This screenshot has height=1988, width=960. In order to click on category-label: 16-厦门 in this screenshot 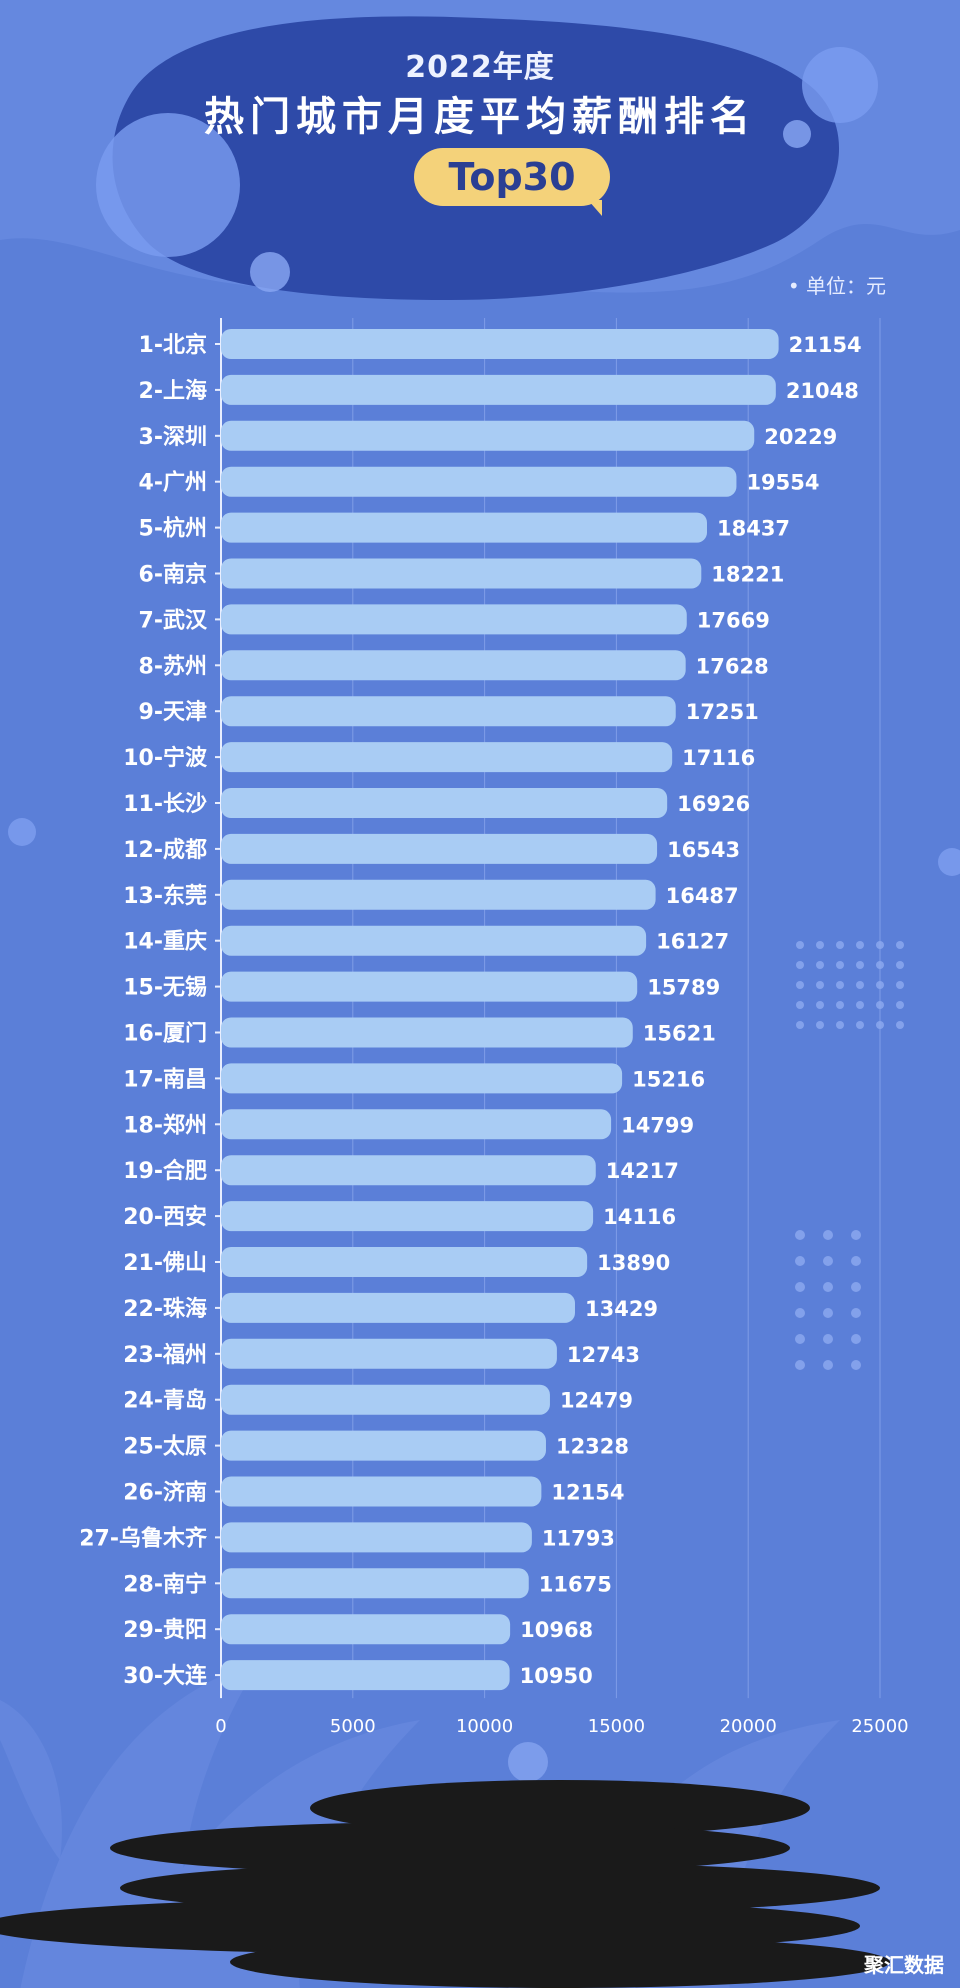, I will do `click(165, 1034)`.